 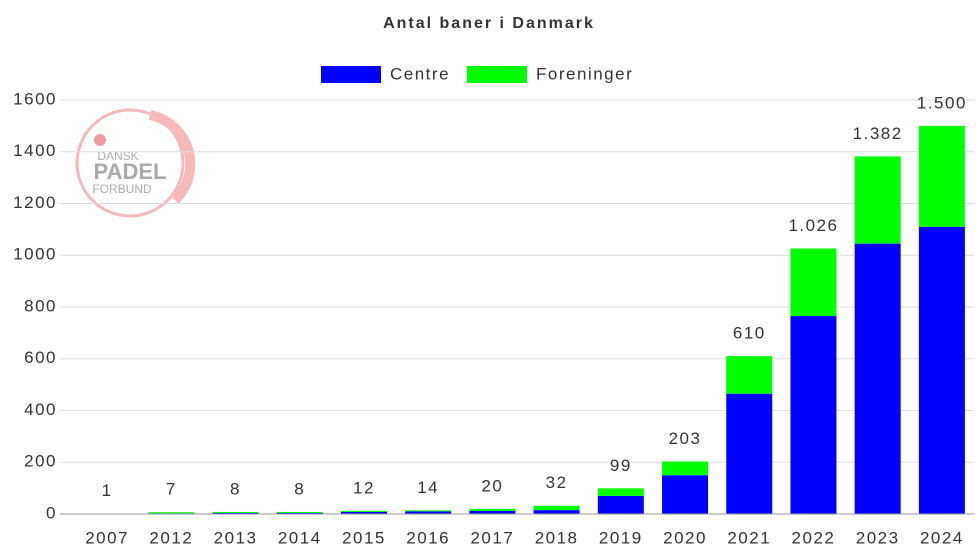 What do you see at coordinates (40, 305) in the screenshot?
I see `y-tick-label: 800` at bounding box center [40, 305].